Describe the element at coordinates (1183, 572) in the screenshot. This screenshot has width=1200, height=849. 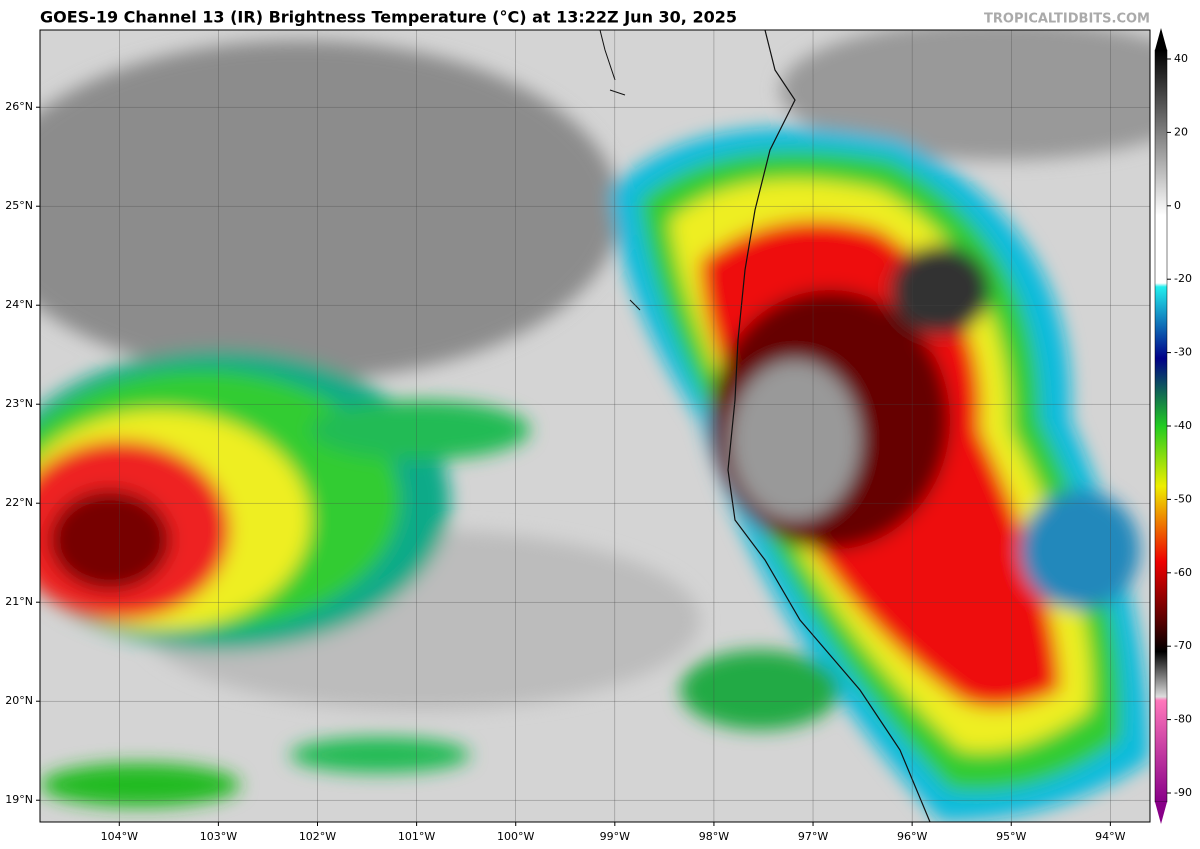
I see `colorbar-label: -60` at that location.